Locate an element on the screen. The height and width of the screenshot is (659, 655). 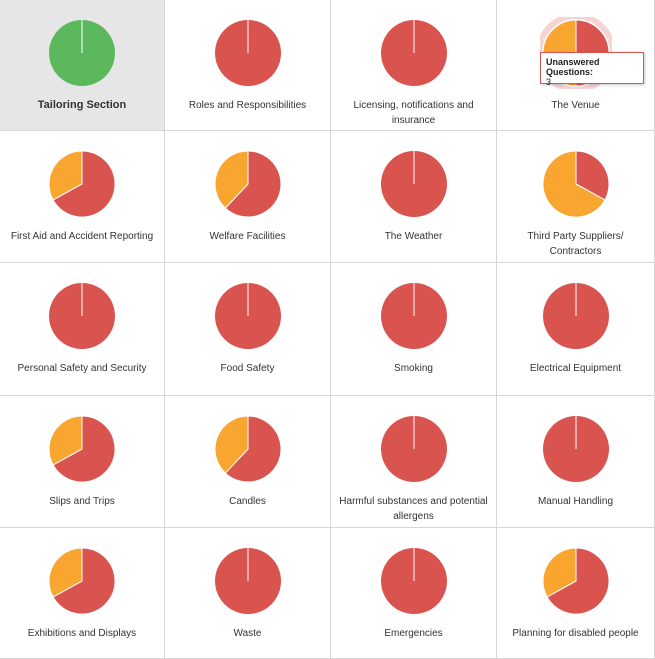
section-tile: Roles and Responsibilities is located at coordinates (248, 65).